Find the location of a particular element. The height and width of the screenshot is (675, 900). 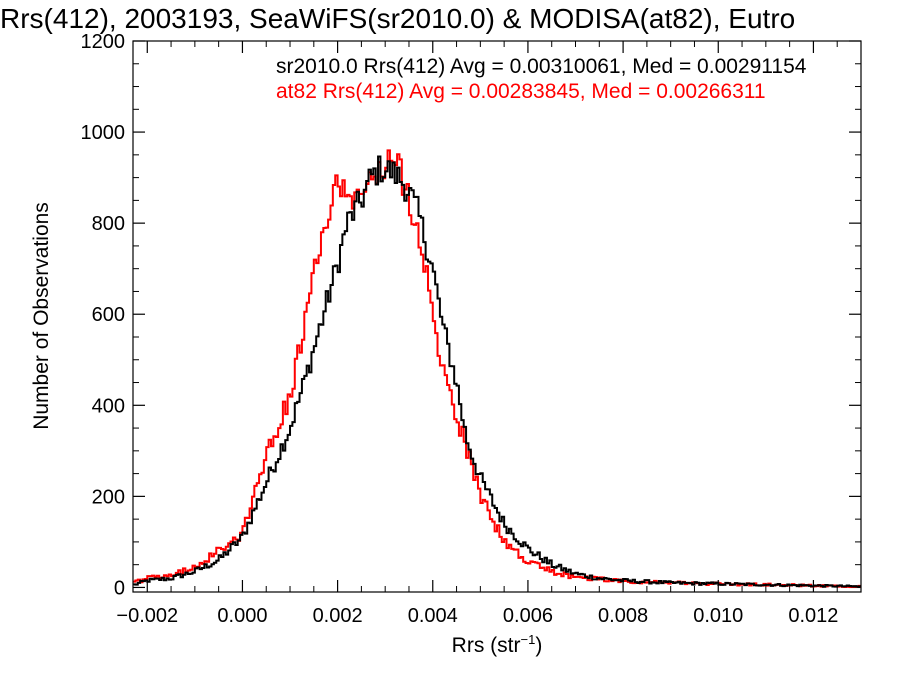

y-tick-label: 1000 is located at coordinates (103, 133).